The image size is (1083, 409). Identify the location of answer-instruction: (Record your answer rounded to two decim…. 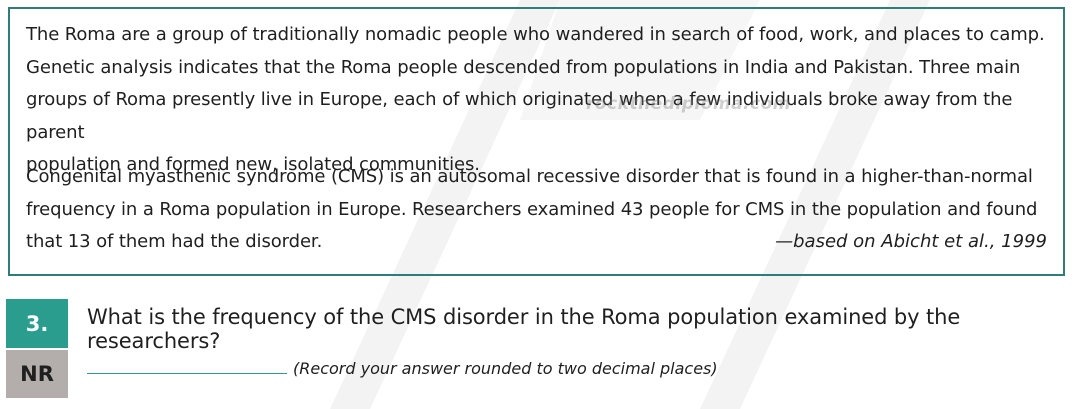
(505, 368).